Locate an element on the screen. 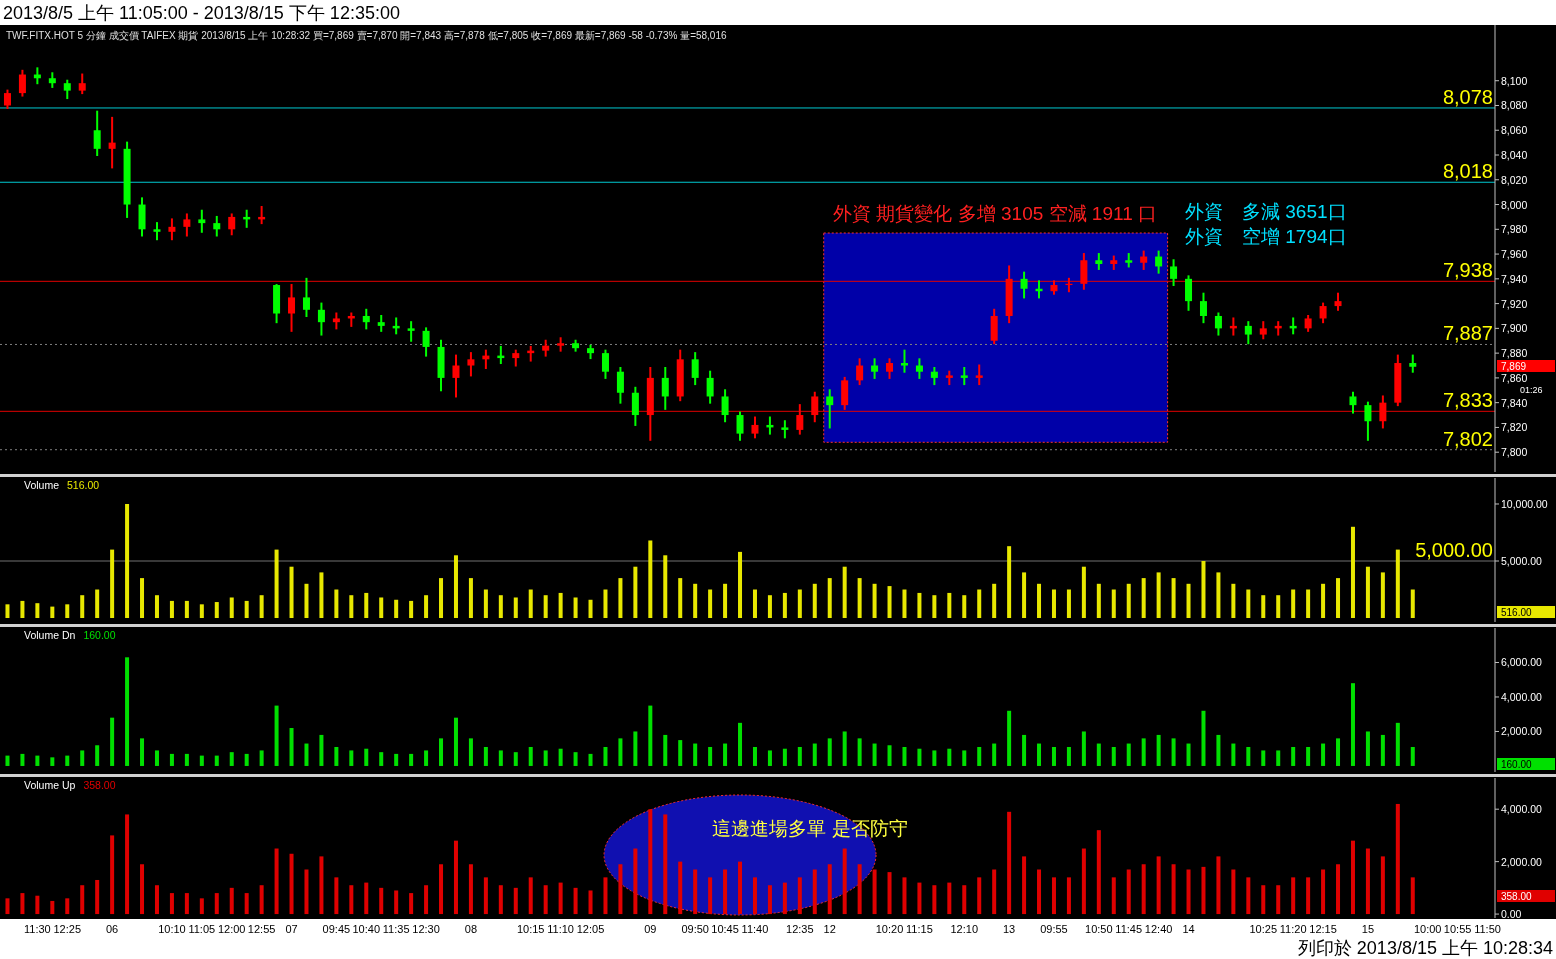  y-tick-label: 7,900 is located at coordinates (1514, 328).